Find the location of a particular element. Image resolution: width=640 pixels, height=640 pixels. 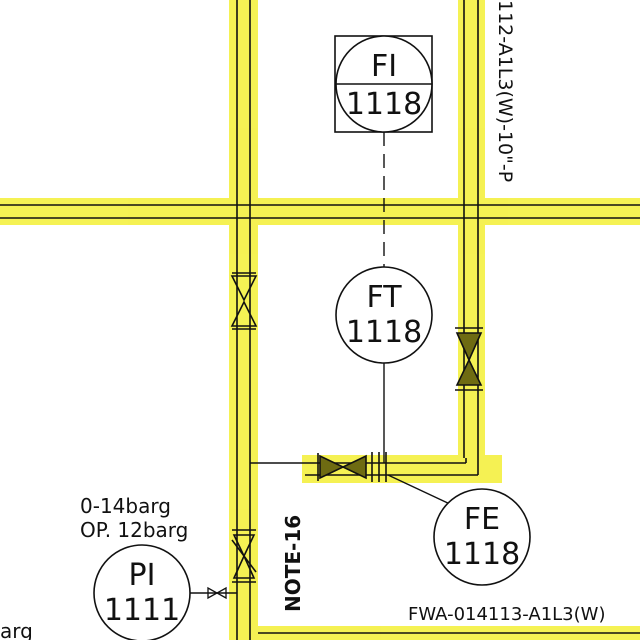

line-number-top-right: 112-A1L3(W)-10"-P is located at coordinates (505, 91).